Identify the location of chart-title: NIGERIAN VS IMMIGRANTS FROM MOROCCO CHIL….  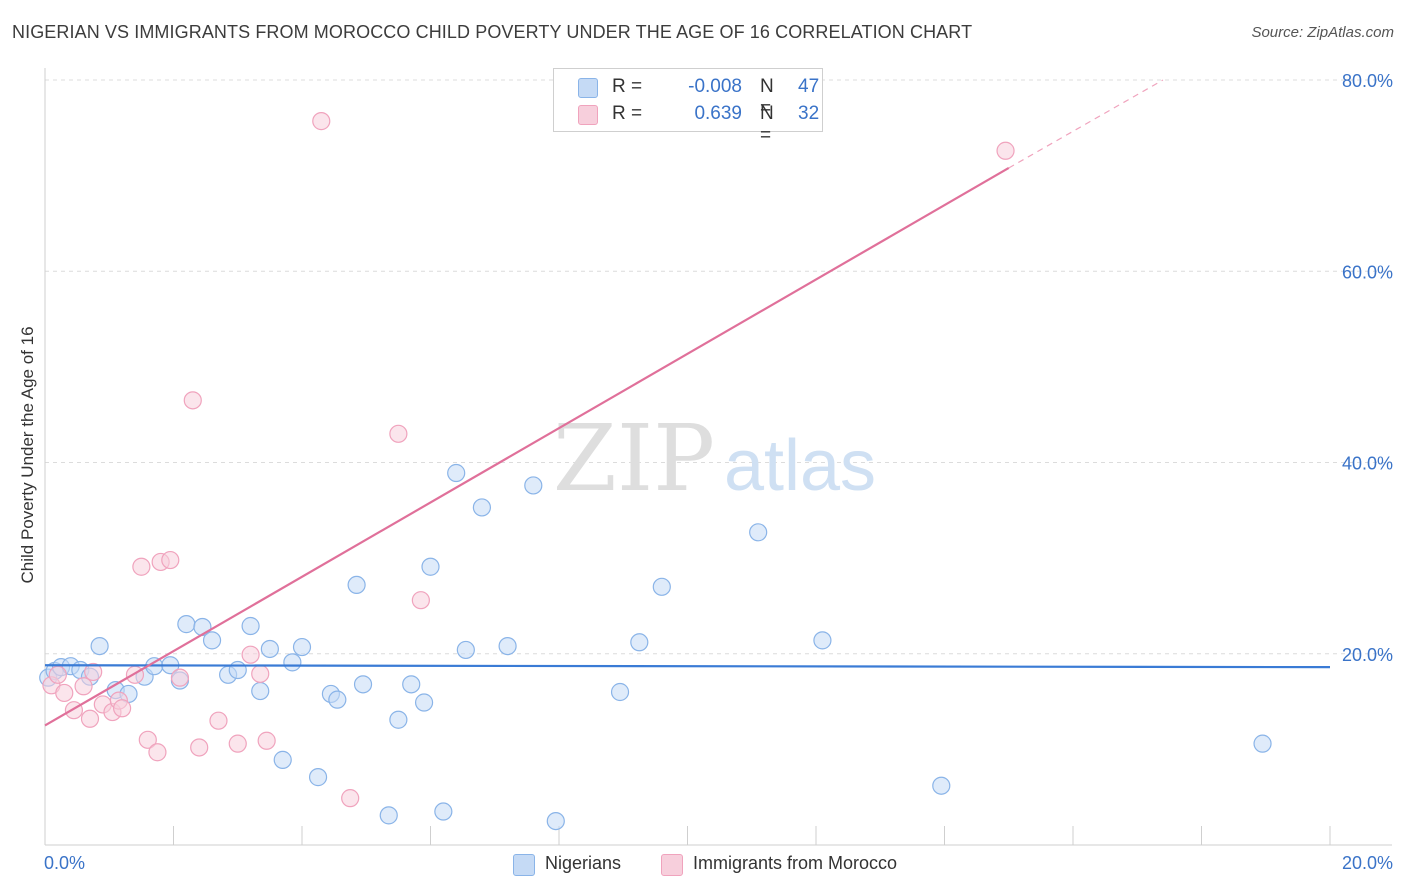
(492, 32).